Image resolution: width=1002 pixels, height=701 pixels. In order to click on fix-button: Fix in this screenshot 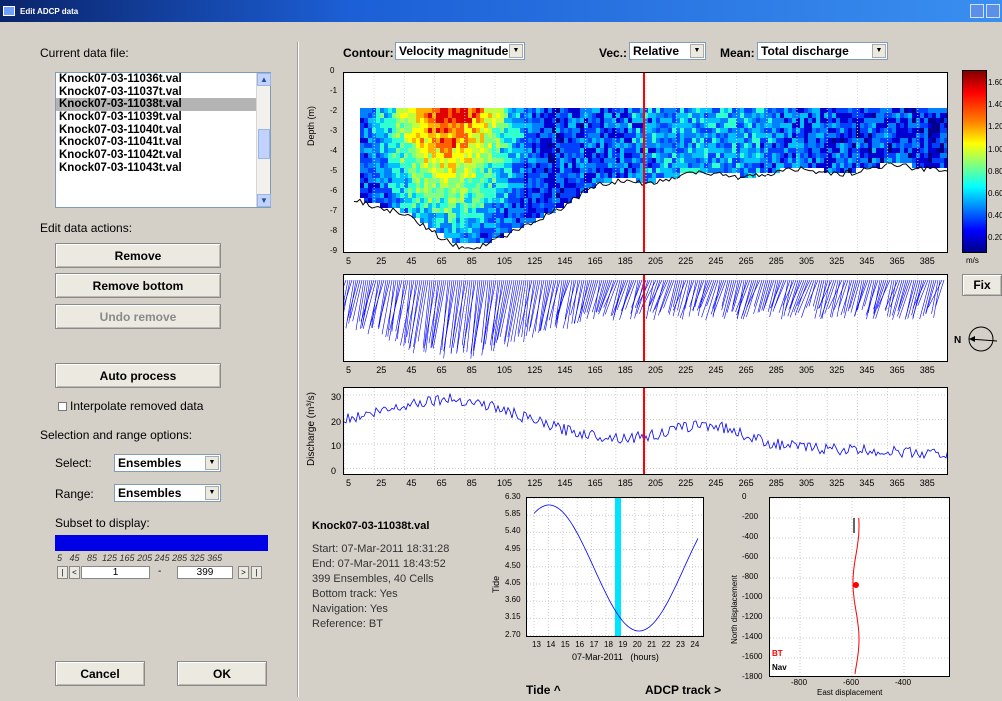, I will do `click(982, 285)`.